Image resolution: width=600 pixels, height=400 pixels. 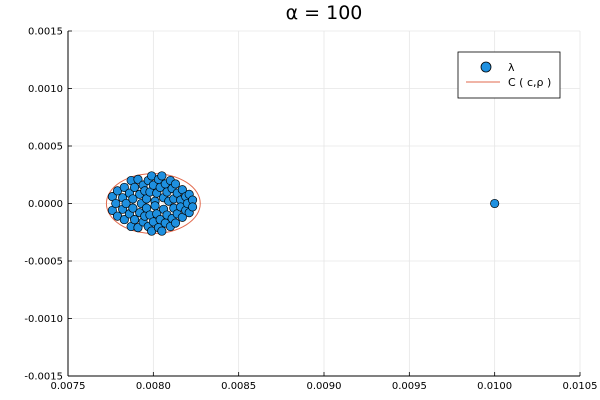 I want to click on x-tick-label: 0.0090, so click(x=324, y=386).